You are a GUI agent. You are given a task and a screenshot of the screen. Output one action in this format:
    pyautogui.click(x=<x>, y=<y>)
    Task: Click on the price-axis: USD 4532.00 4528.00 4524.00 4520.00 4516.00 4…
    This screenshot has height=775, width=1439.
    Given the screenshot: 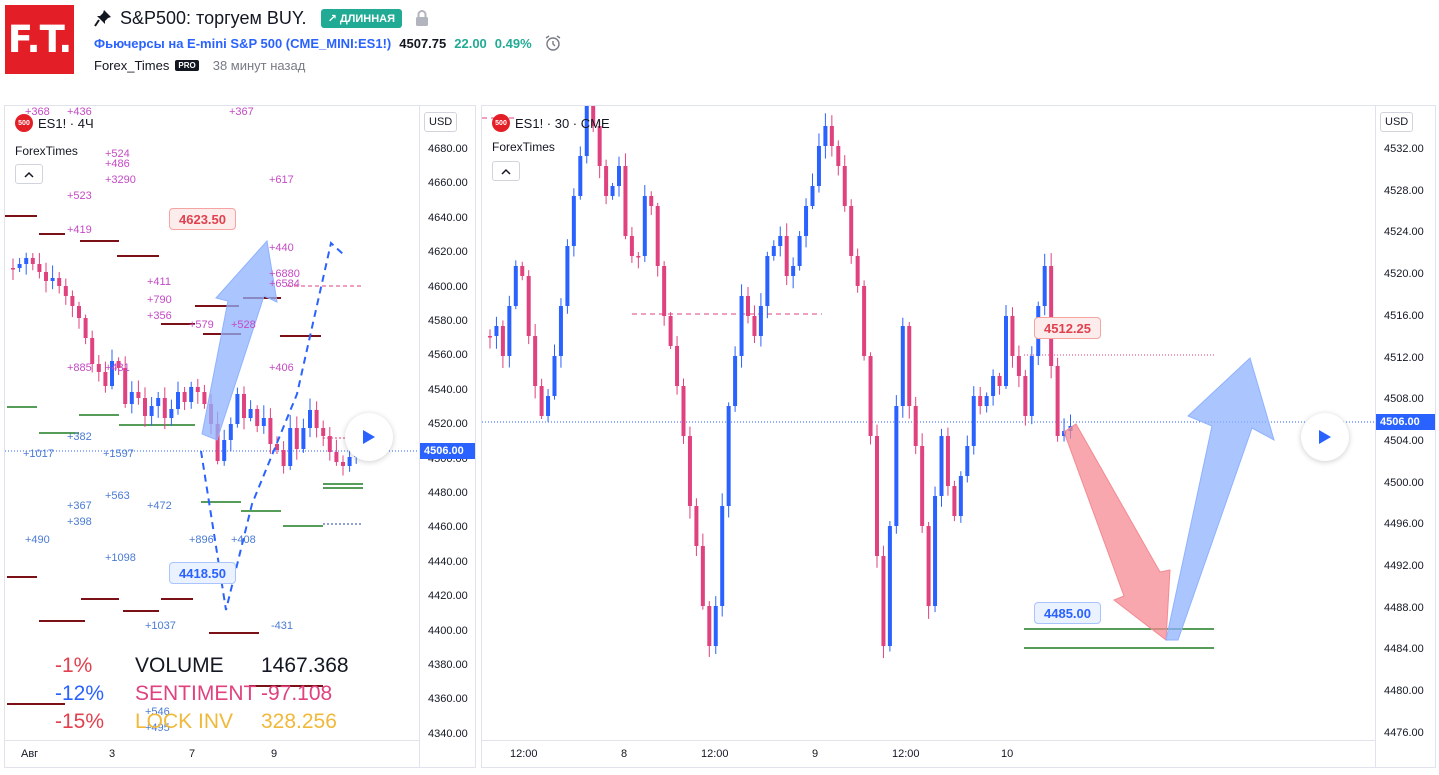 What is the action you would take?
    pyautogui.click(x=1405, y=436)
    